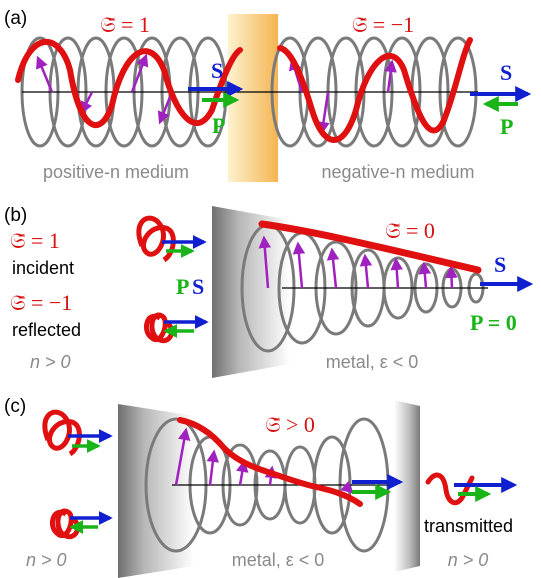  I want to click on surface-wave-b, so click(370, 247).